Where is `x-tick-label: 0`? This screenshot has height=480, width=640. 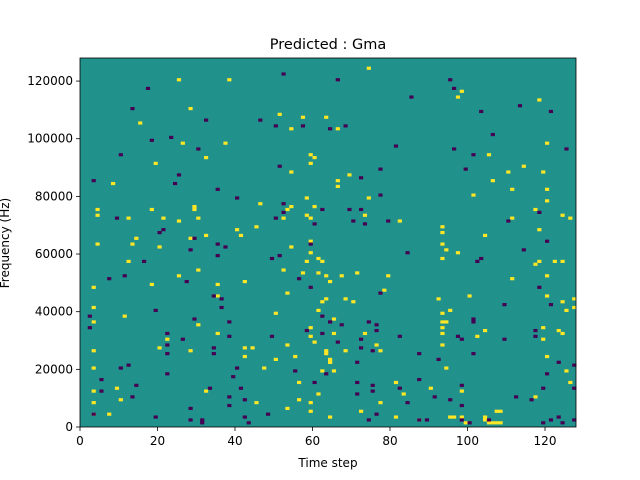
x-tick-label: 0 is located at coordinates (80, 441).